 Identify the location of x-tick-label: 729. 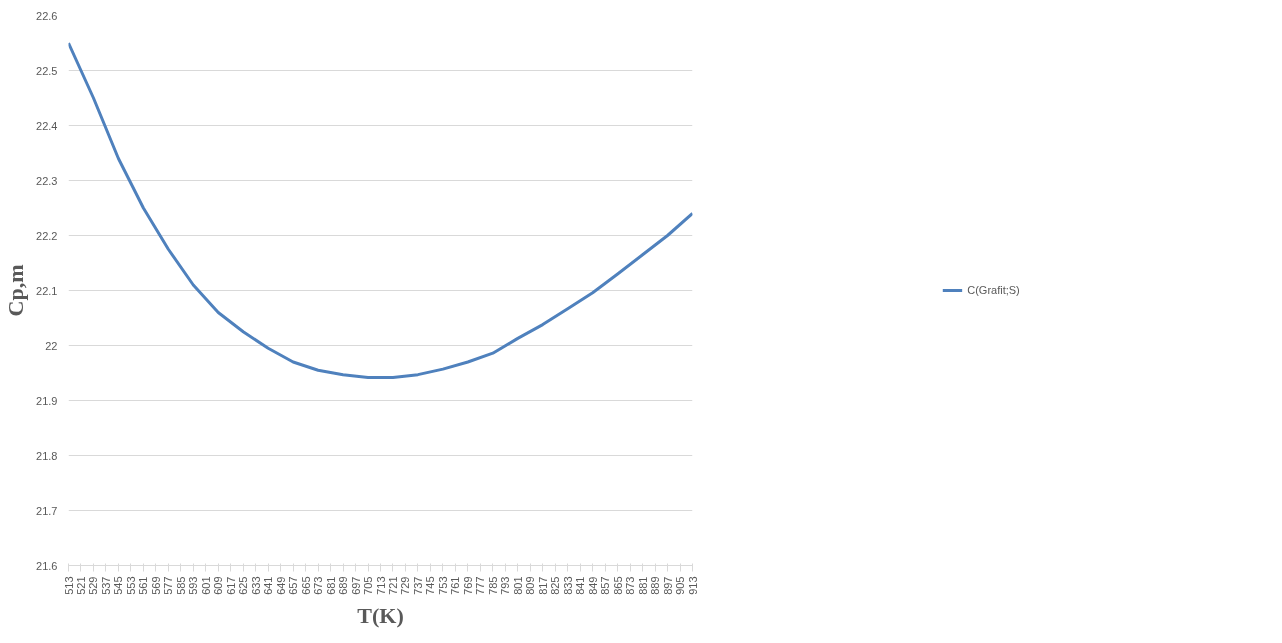
(405, 585).